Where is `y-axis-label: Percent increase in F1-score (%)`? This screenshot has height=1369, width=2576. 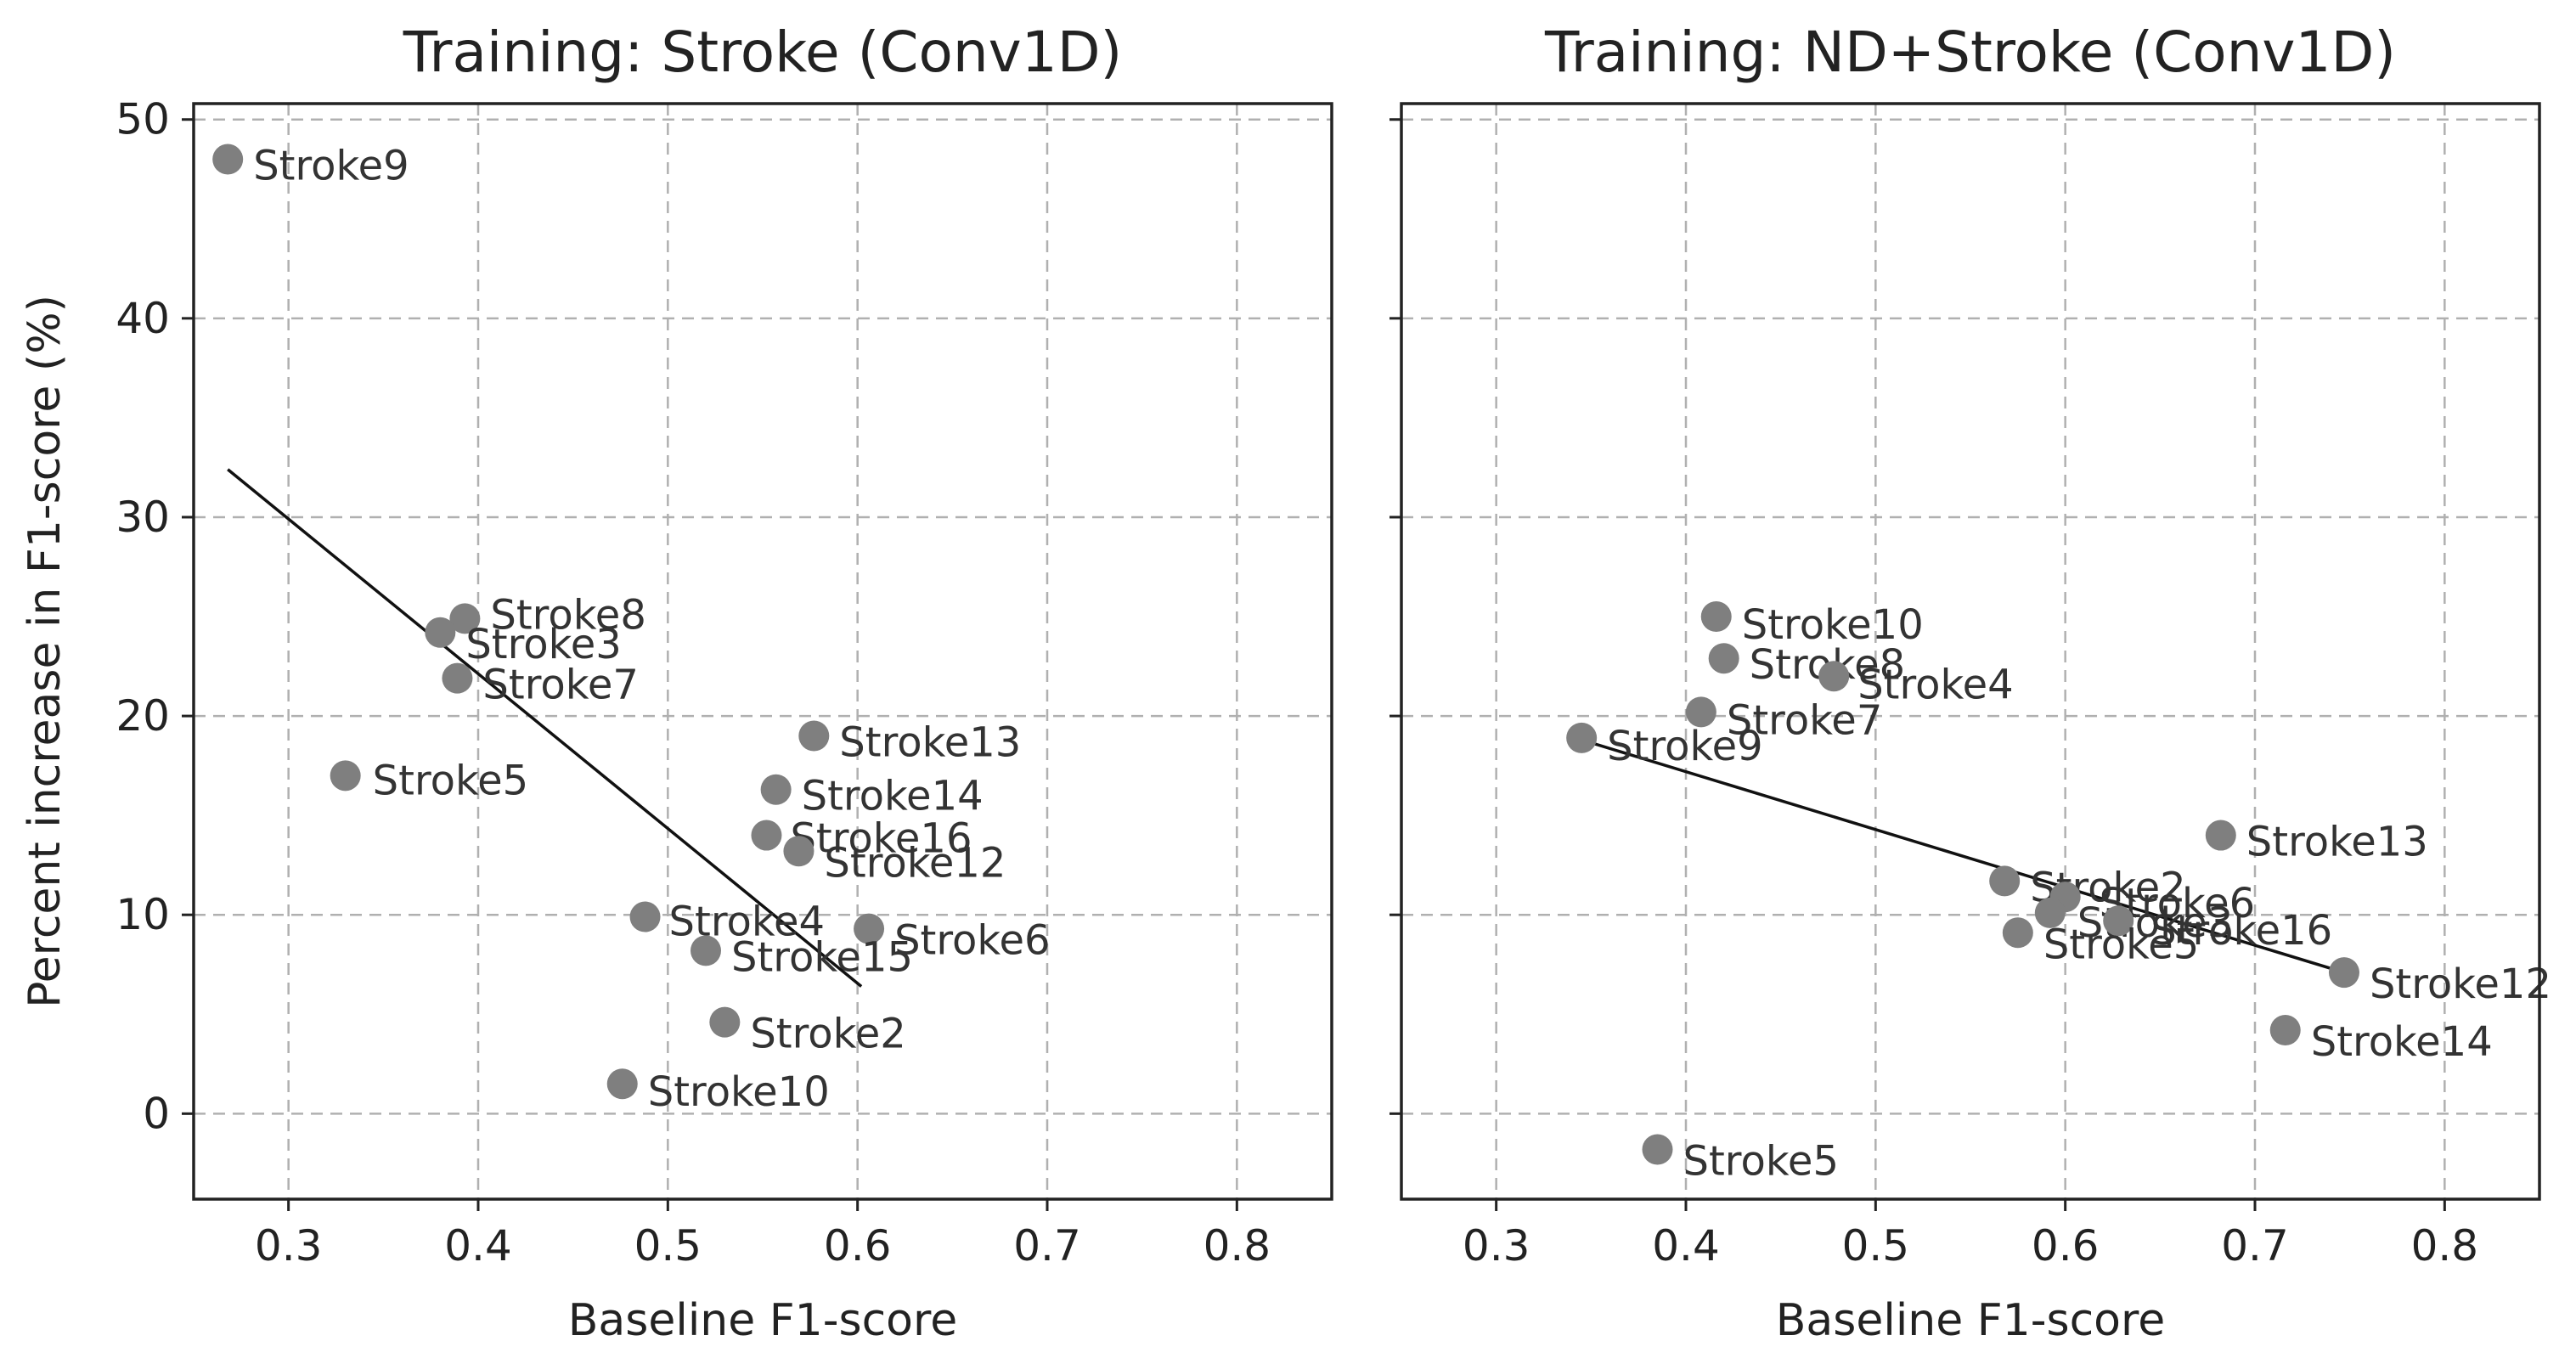 y-axis-label: Percent increase in F1-score (%) is located at coordinates (45, 651).